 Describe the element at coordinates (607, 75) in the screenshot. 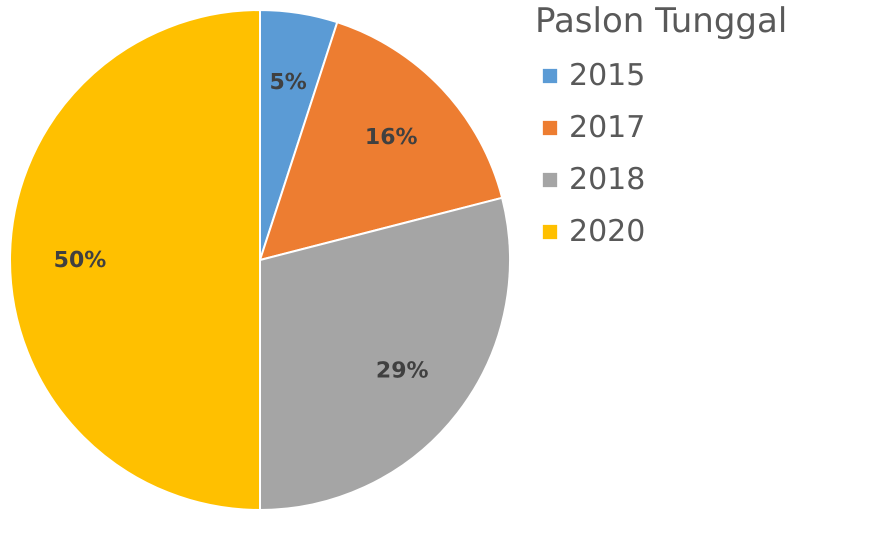

I see `legend-label: 2015` at that location.